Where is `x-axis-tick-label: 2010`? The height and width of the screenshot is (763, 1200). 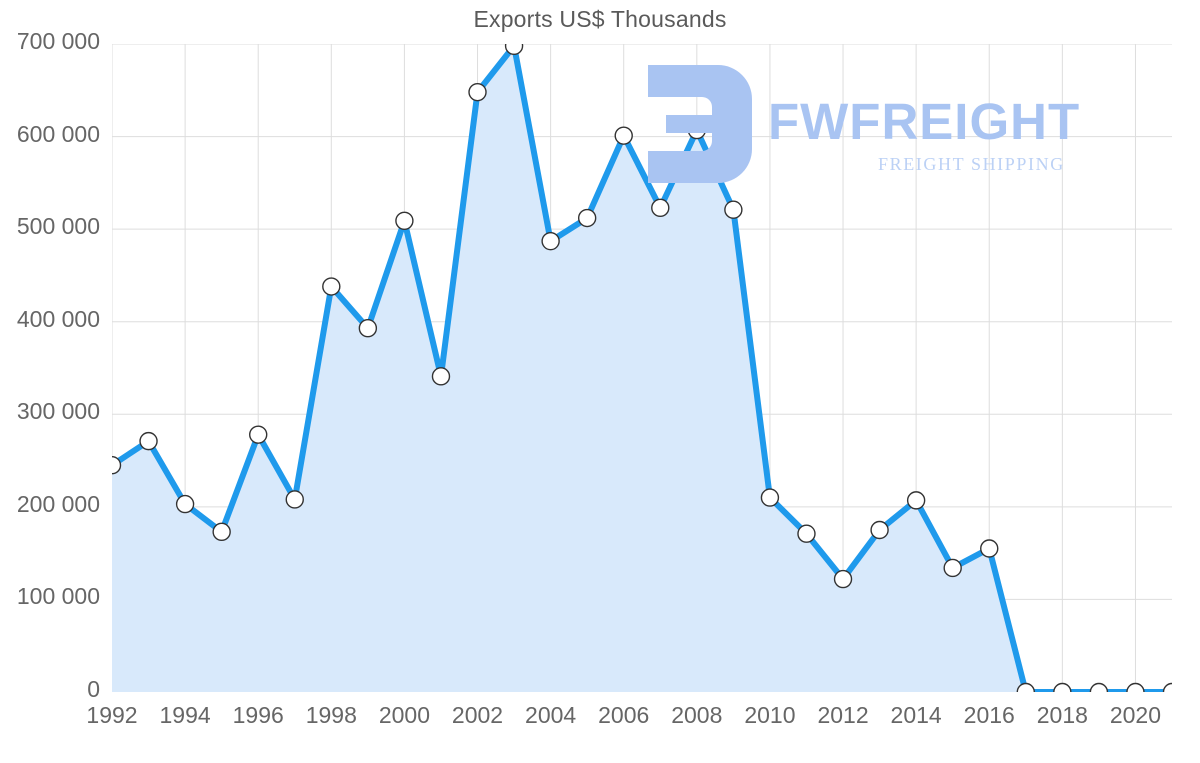
x-axis-tick-label: 2010 is located at coordinates (770, 715).